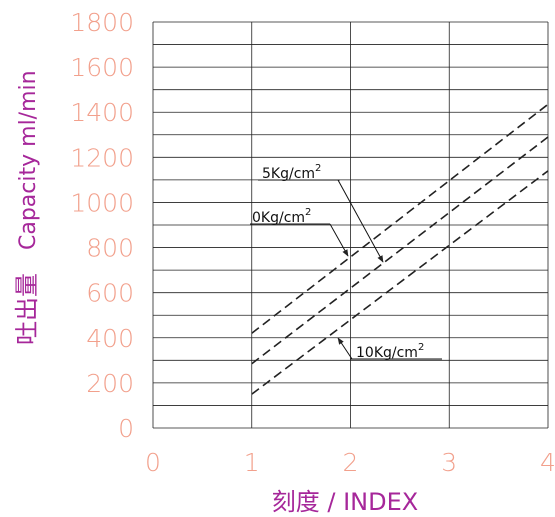  I want to click on x-tick-label: 1, so click(252, 462).